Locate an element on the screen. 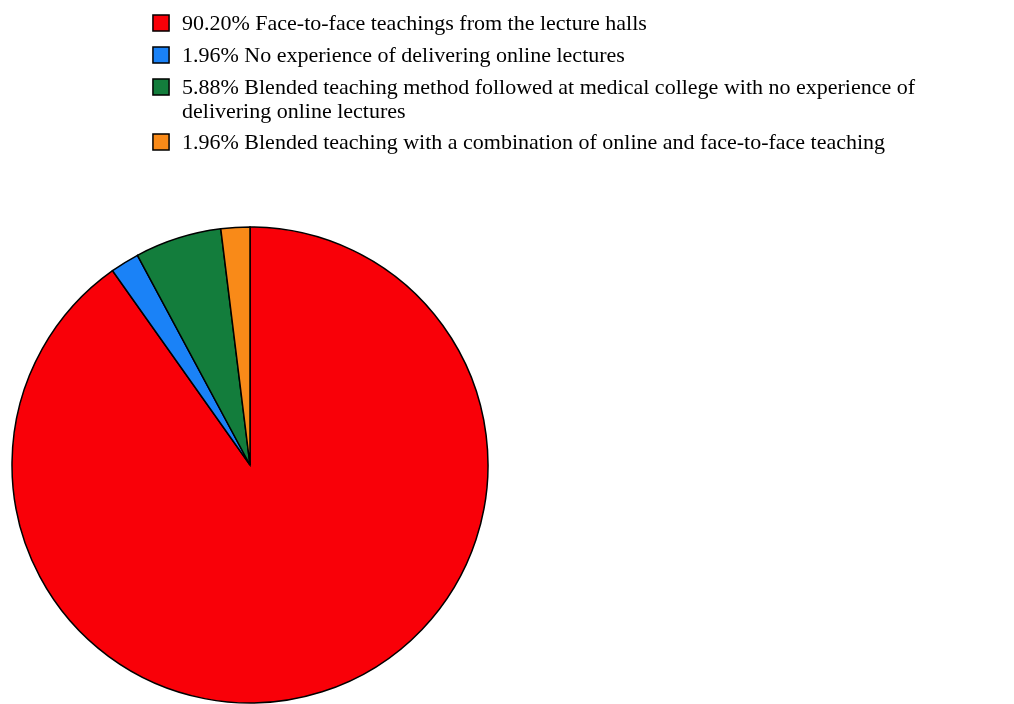 The width and height of the screenshot is (1014, 704). legend-label: 5.88% Blended teaching method followed at medical college with no experience of delivering online lectures is located at coordinates (549, 98).